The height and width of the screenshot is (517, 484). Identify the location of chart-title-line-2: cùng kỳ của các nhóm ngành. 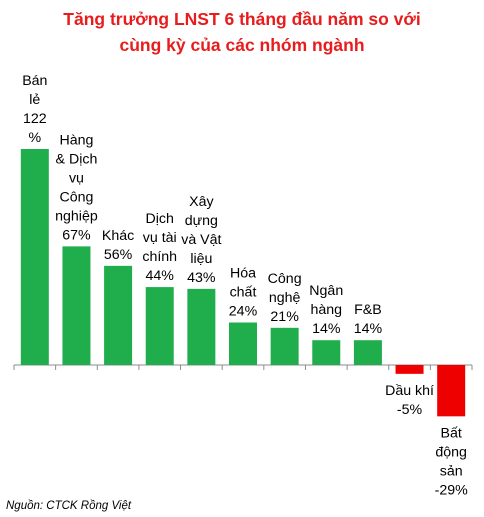
(242, 45).